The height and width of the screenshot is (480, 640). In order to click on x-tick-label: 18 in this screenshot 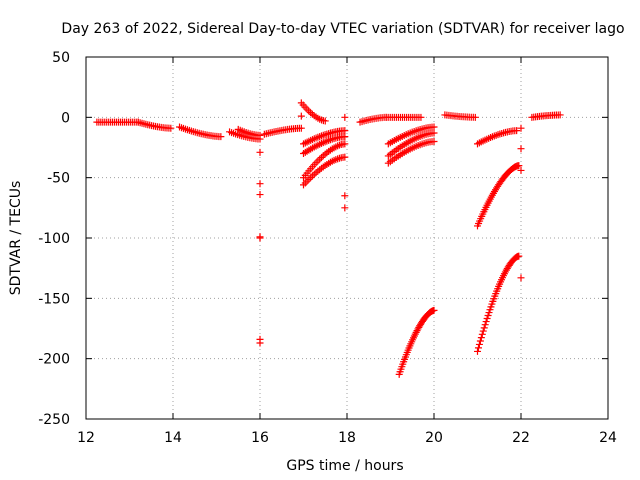, I will do `click(347, 438)`.